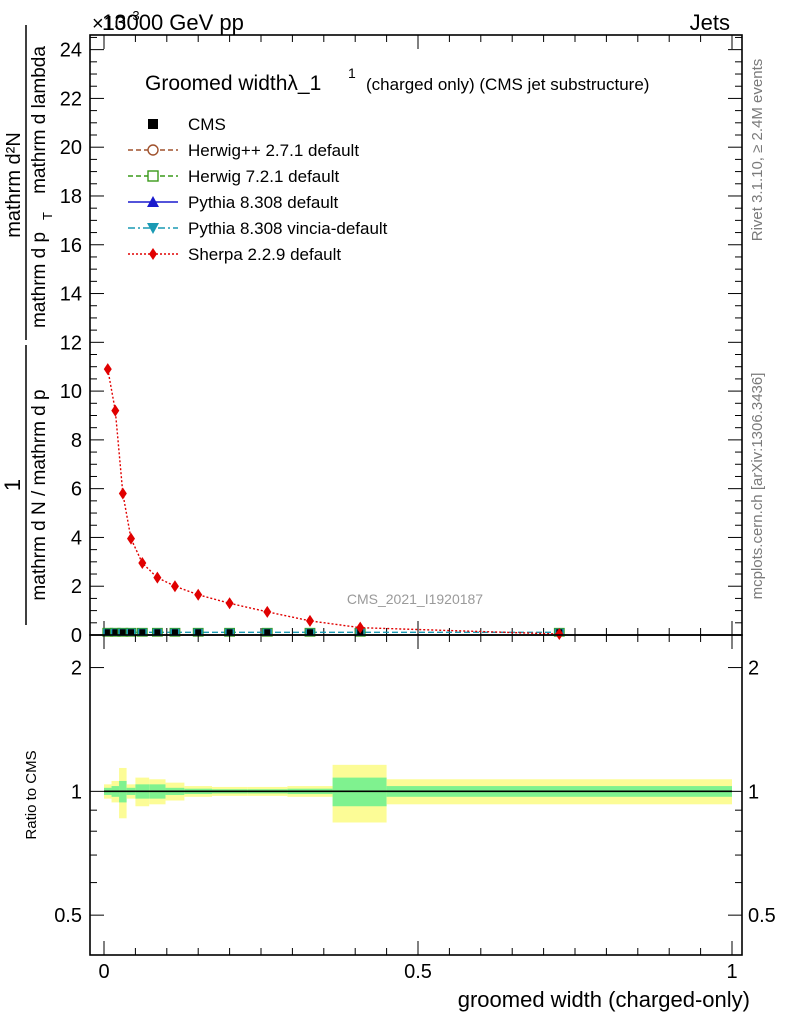 The width and height of the screenshot is (786, 1024). I want to click on y-tick-label: 24, so click(71, 51).